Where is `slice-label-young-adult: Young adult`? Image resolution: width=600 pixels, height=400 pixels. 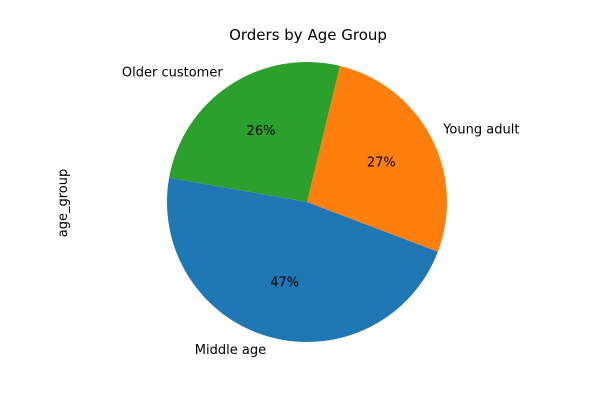 slice-label-young-adult: Young adult is located at coordinates (480, 130).